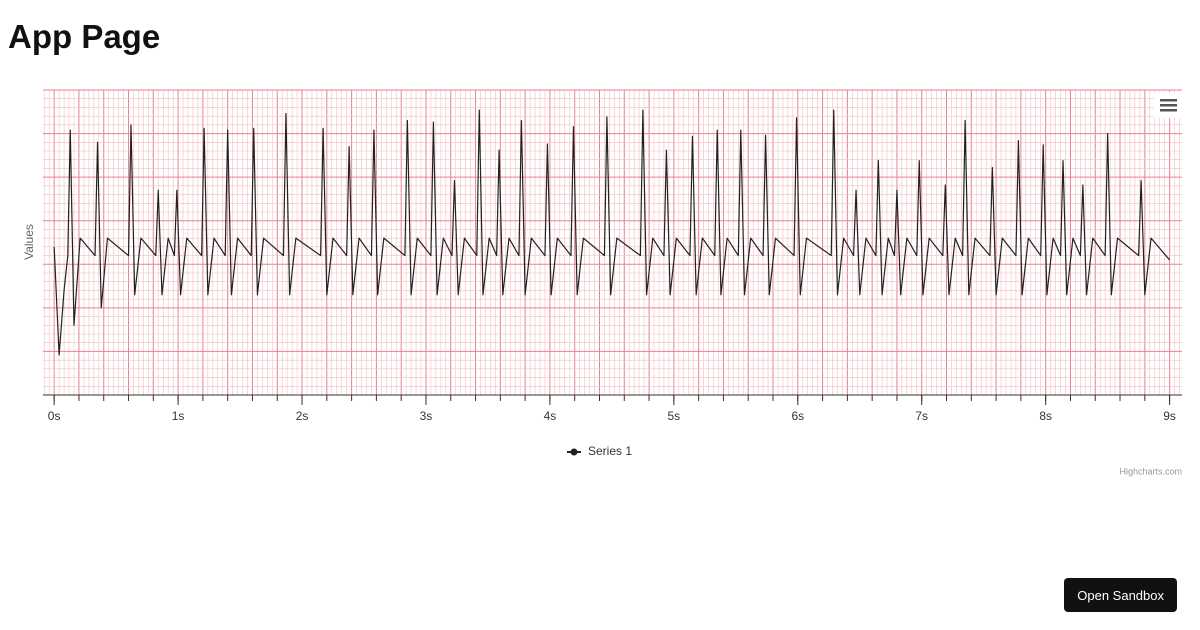  What do you see at coordinates (674, 416) in the screenshot?
I see `x-tick-label: 5s` at bounding box center [674, 416].